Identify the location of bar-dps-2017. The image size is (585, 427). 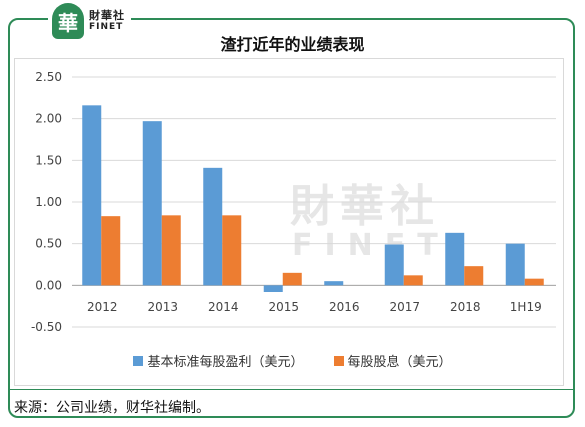
(413, 280).